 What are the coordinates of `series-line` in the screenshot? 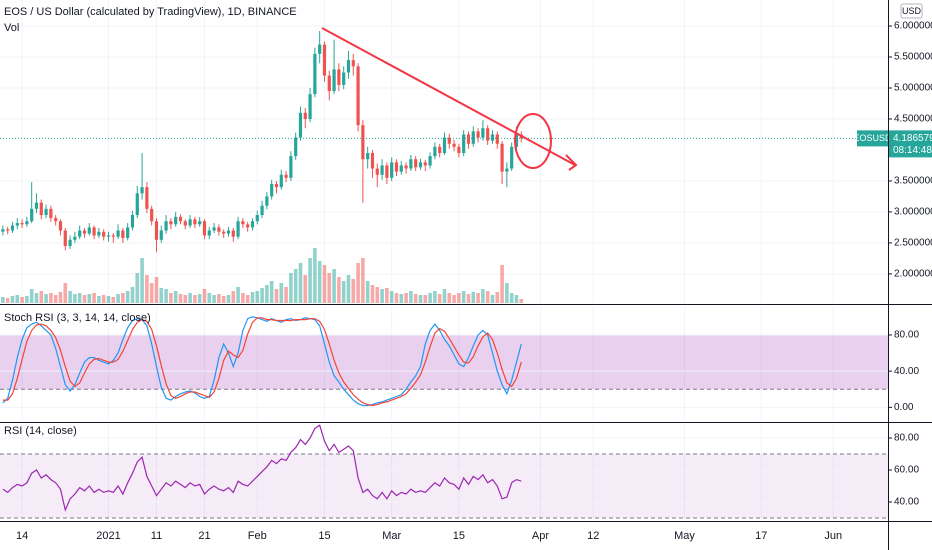 It's located at (262, 362).